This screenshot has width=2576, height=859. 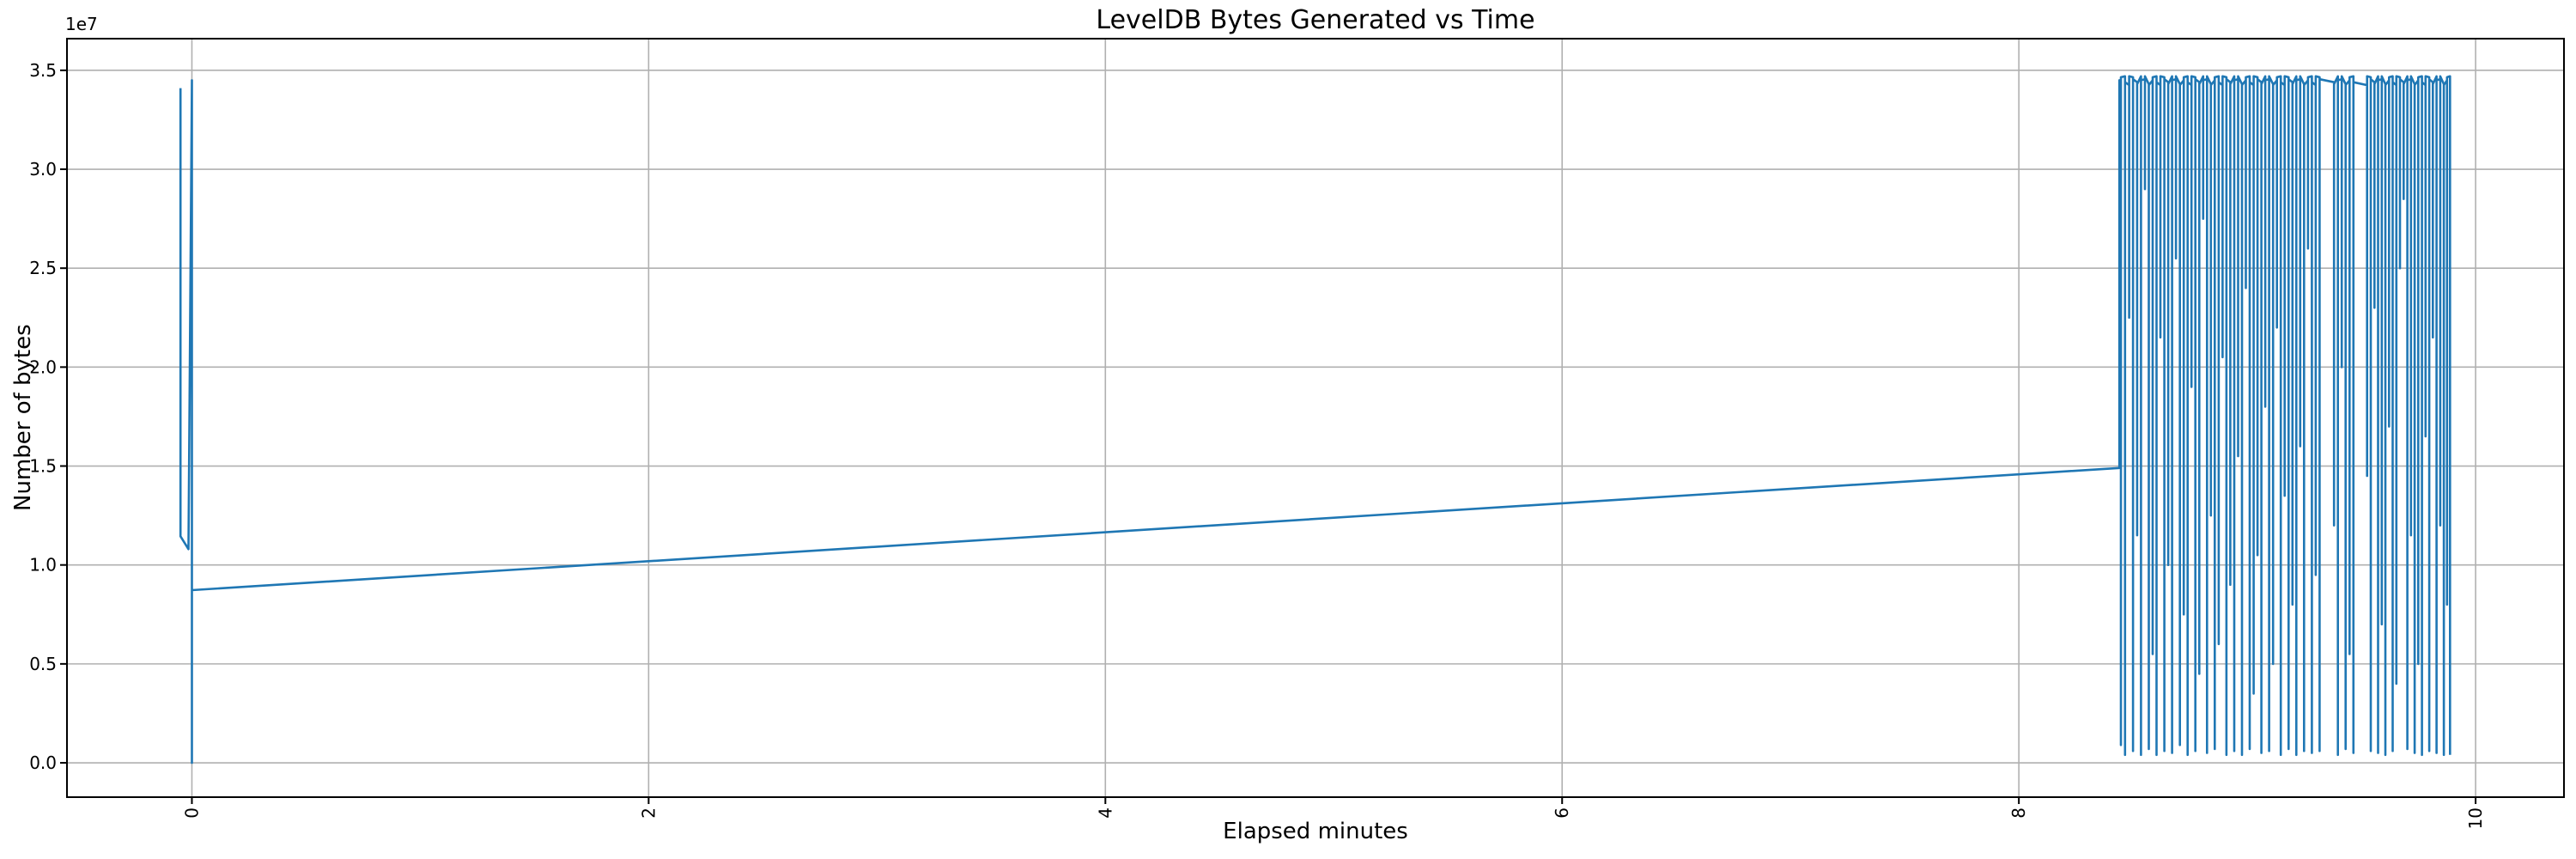 What do you see at coordinates (43, 170) in the screenshot?
I see `y-tick-label: 3.0` at bounding box center [43, 170].